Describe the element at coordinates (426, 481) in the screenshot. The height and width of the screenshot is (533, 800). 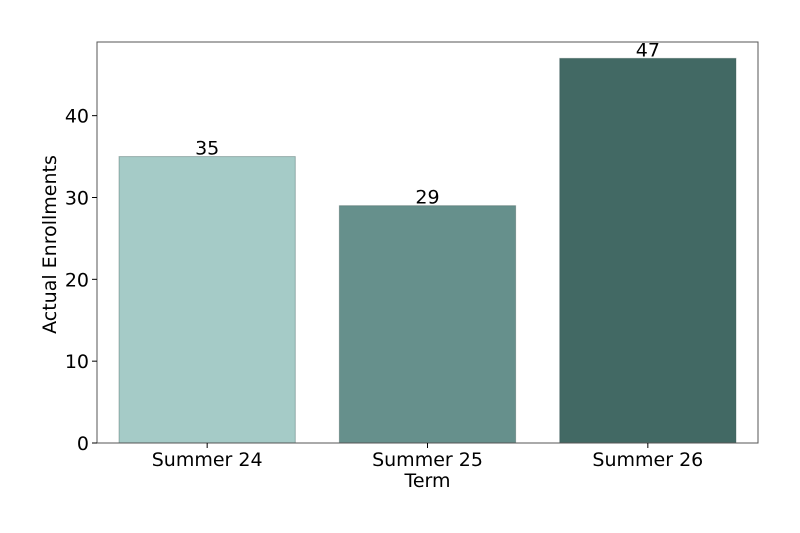
I see `x-axis-title: Term` at that location.